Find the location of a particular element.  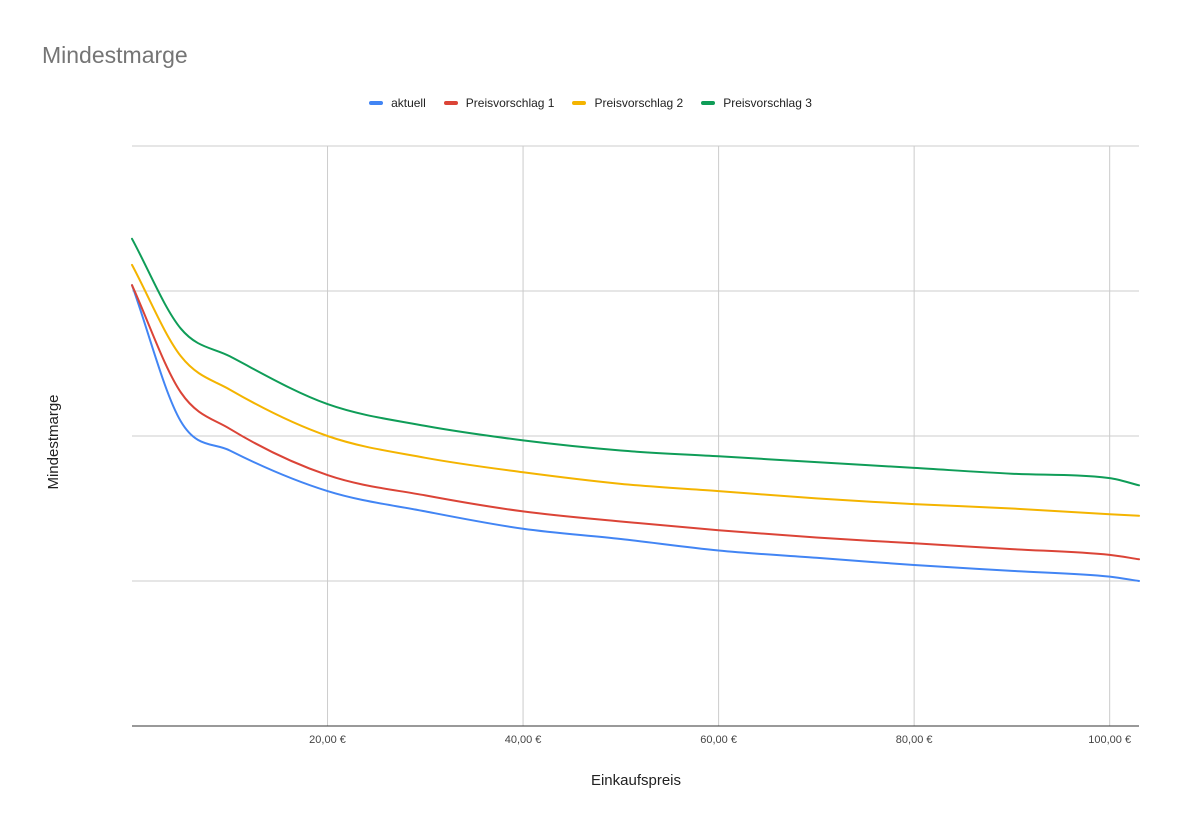

y-axis-title: Mindestmarge is located at coordinates (53, 441).